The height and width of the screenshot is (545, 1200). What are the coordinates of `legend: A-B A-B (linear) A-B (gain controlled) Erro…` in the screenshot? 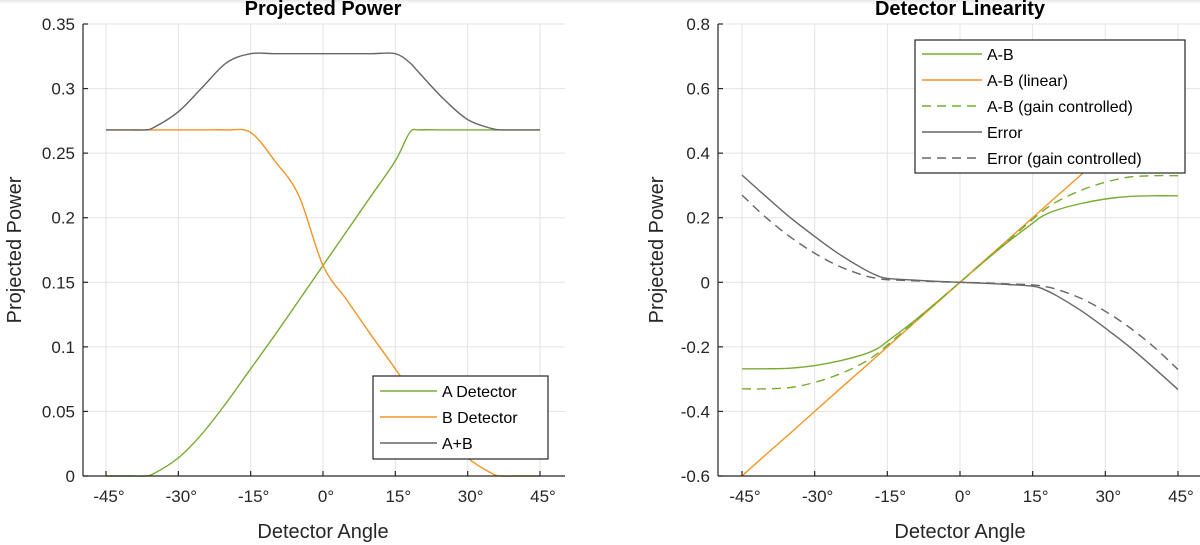 It's located at (1050, 106).